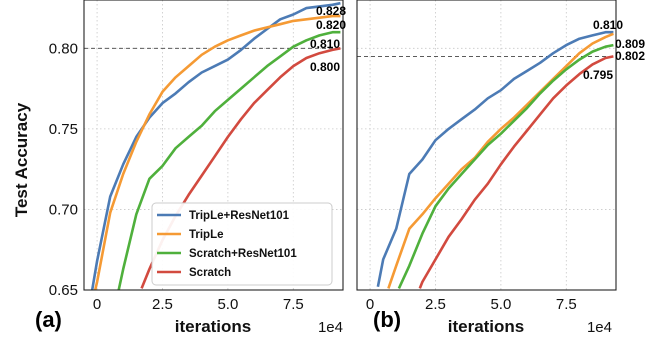  Describe the element at coordinates (471, 304) in the screenshot. I see `x-ticks-b: 0 2.5 5.0 7.5` at that location.